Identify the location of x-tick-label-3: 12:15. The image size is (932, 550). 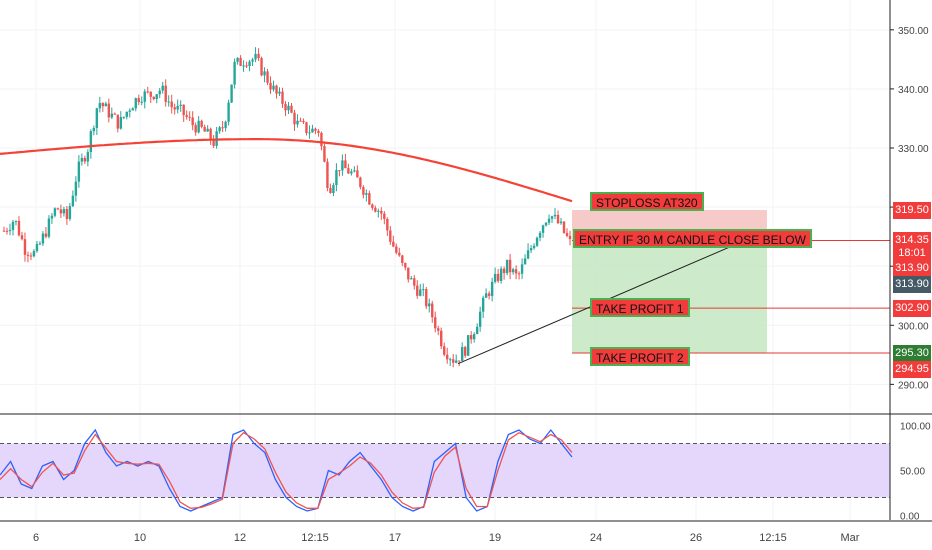
(315, 538).